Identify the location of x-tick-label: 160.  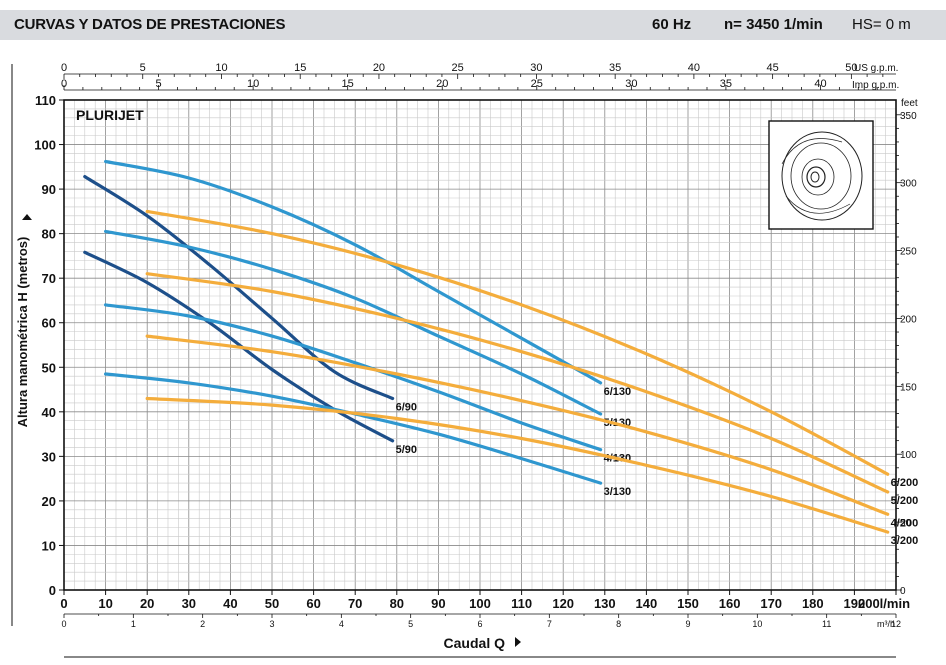
(730, 603).